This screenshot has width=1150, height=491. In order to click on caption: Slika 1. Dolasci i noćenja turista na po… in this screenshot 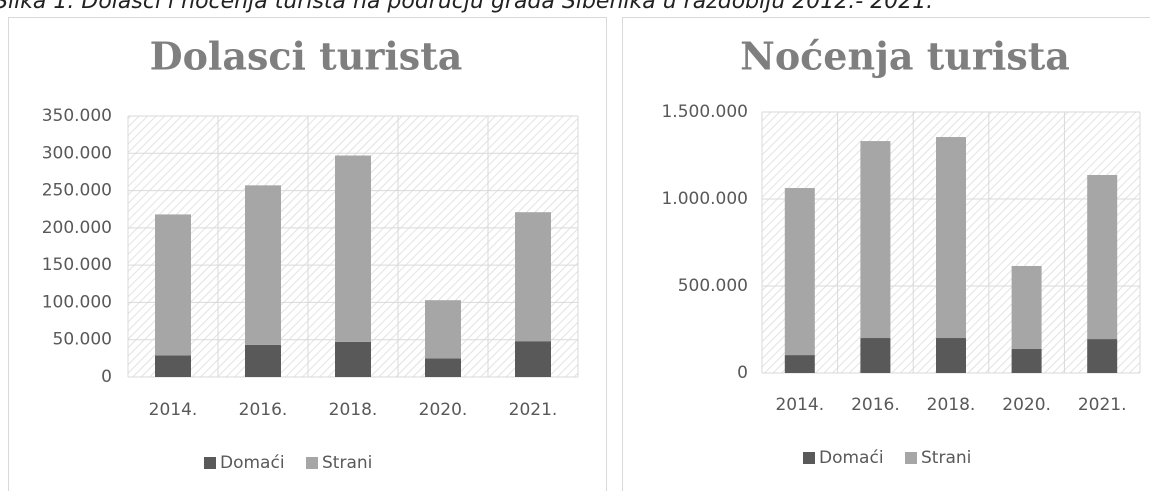, I will do `click(466, 7)`.